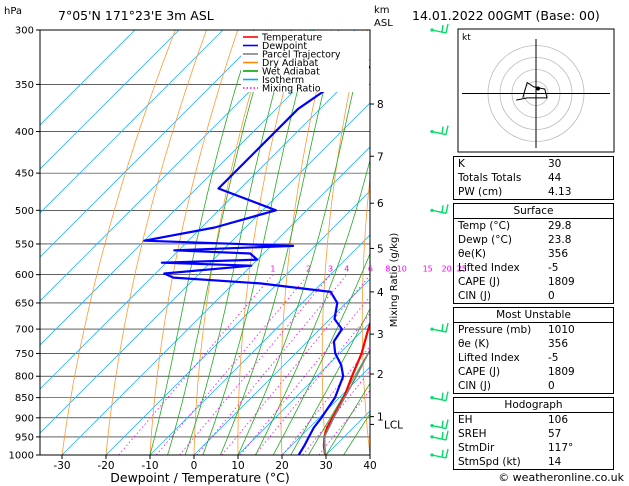  What do you see at coordinates (393, 425) in the screenshot?
I see `lcl-label: LCL` at bounding box center [393, 425].